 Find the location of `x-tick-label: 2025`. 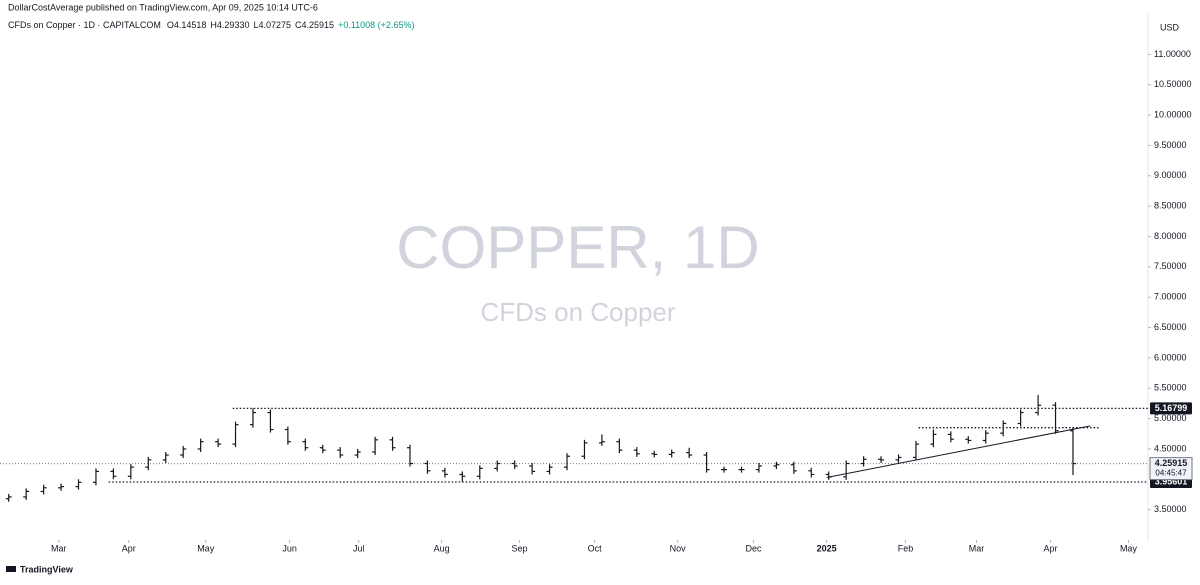

x-tick-label: 2025 is located at coordinates (827, 548).